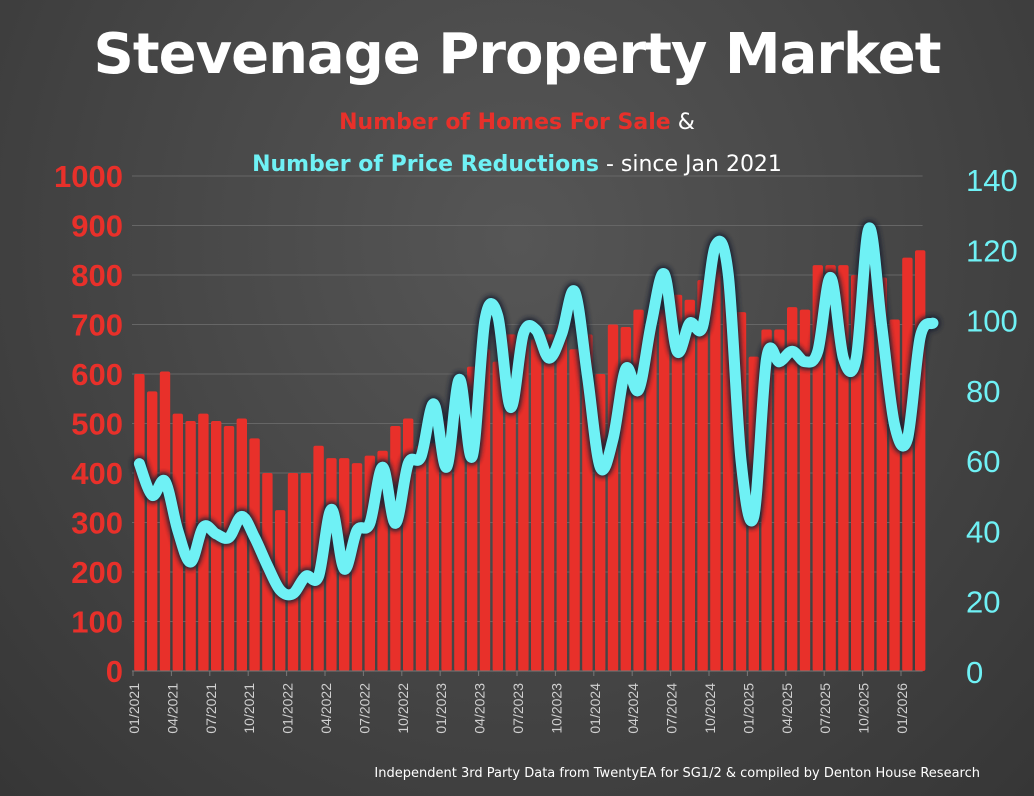  I want to click on right-tick-label: 40, so click(983, 531).